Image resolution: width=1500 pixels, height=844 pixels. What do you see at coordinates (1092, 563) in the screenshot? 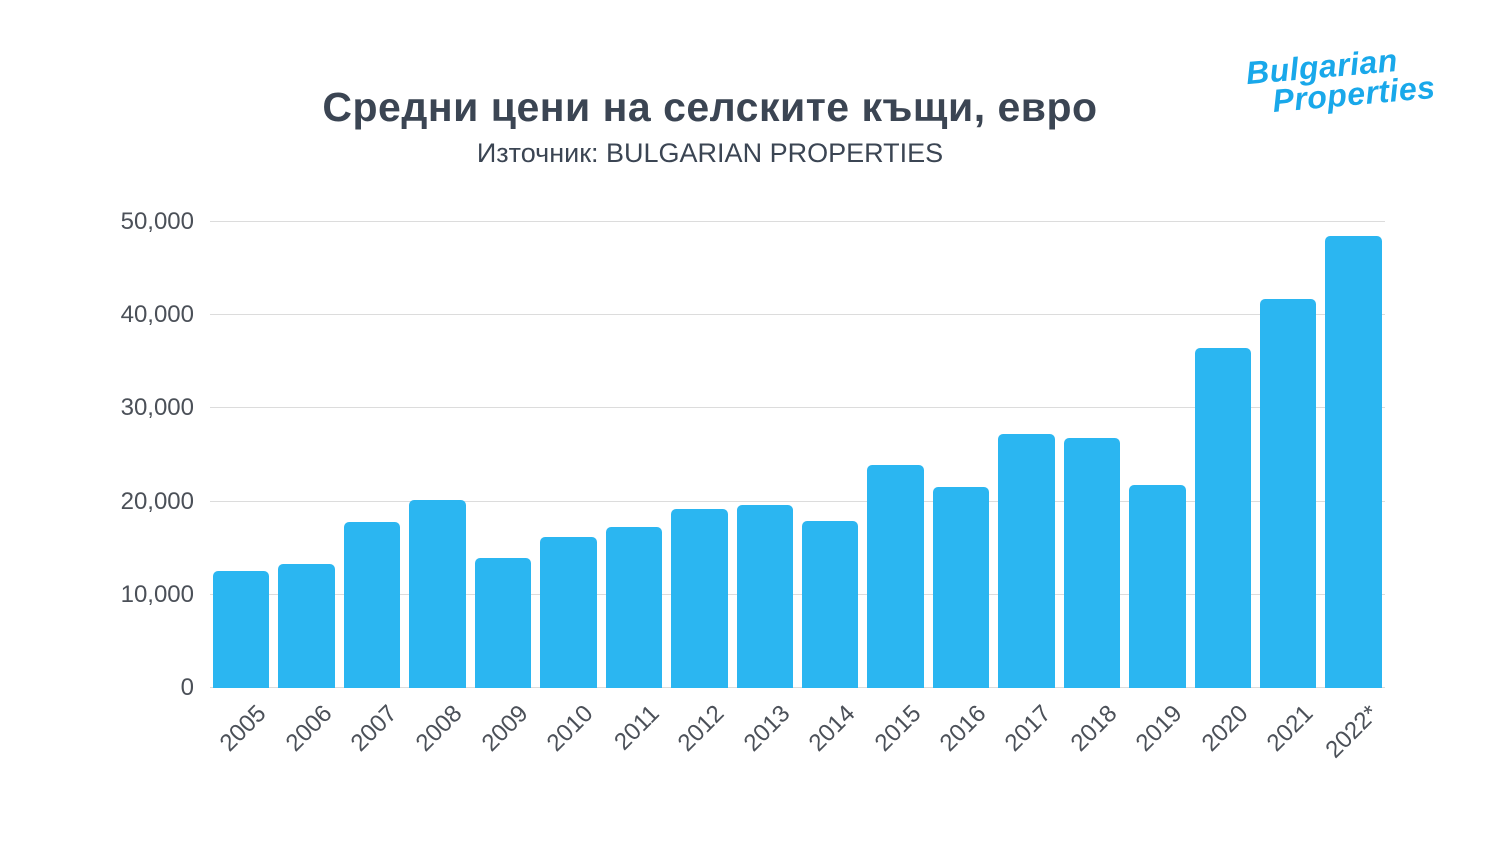
I see `bar-2018` at bounding box center [1092, 563].